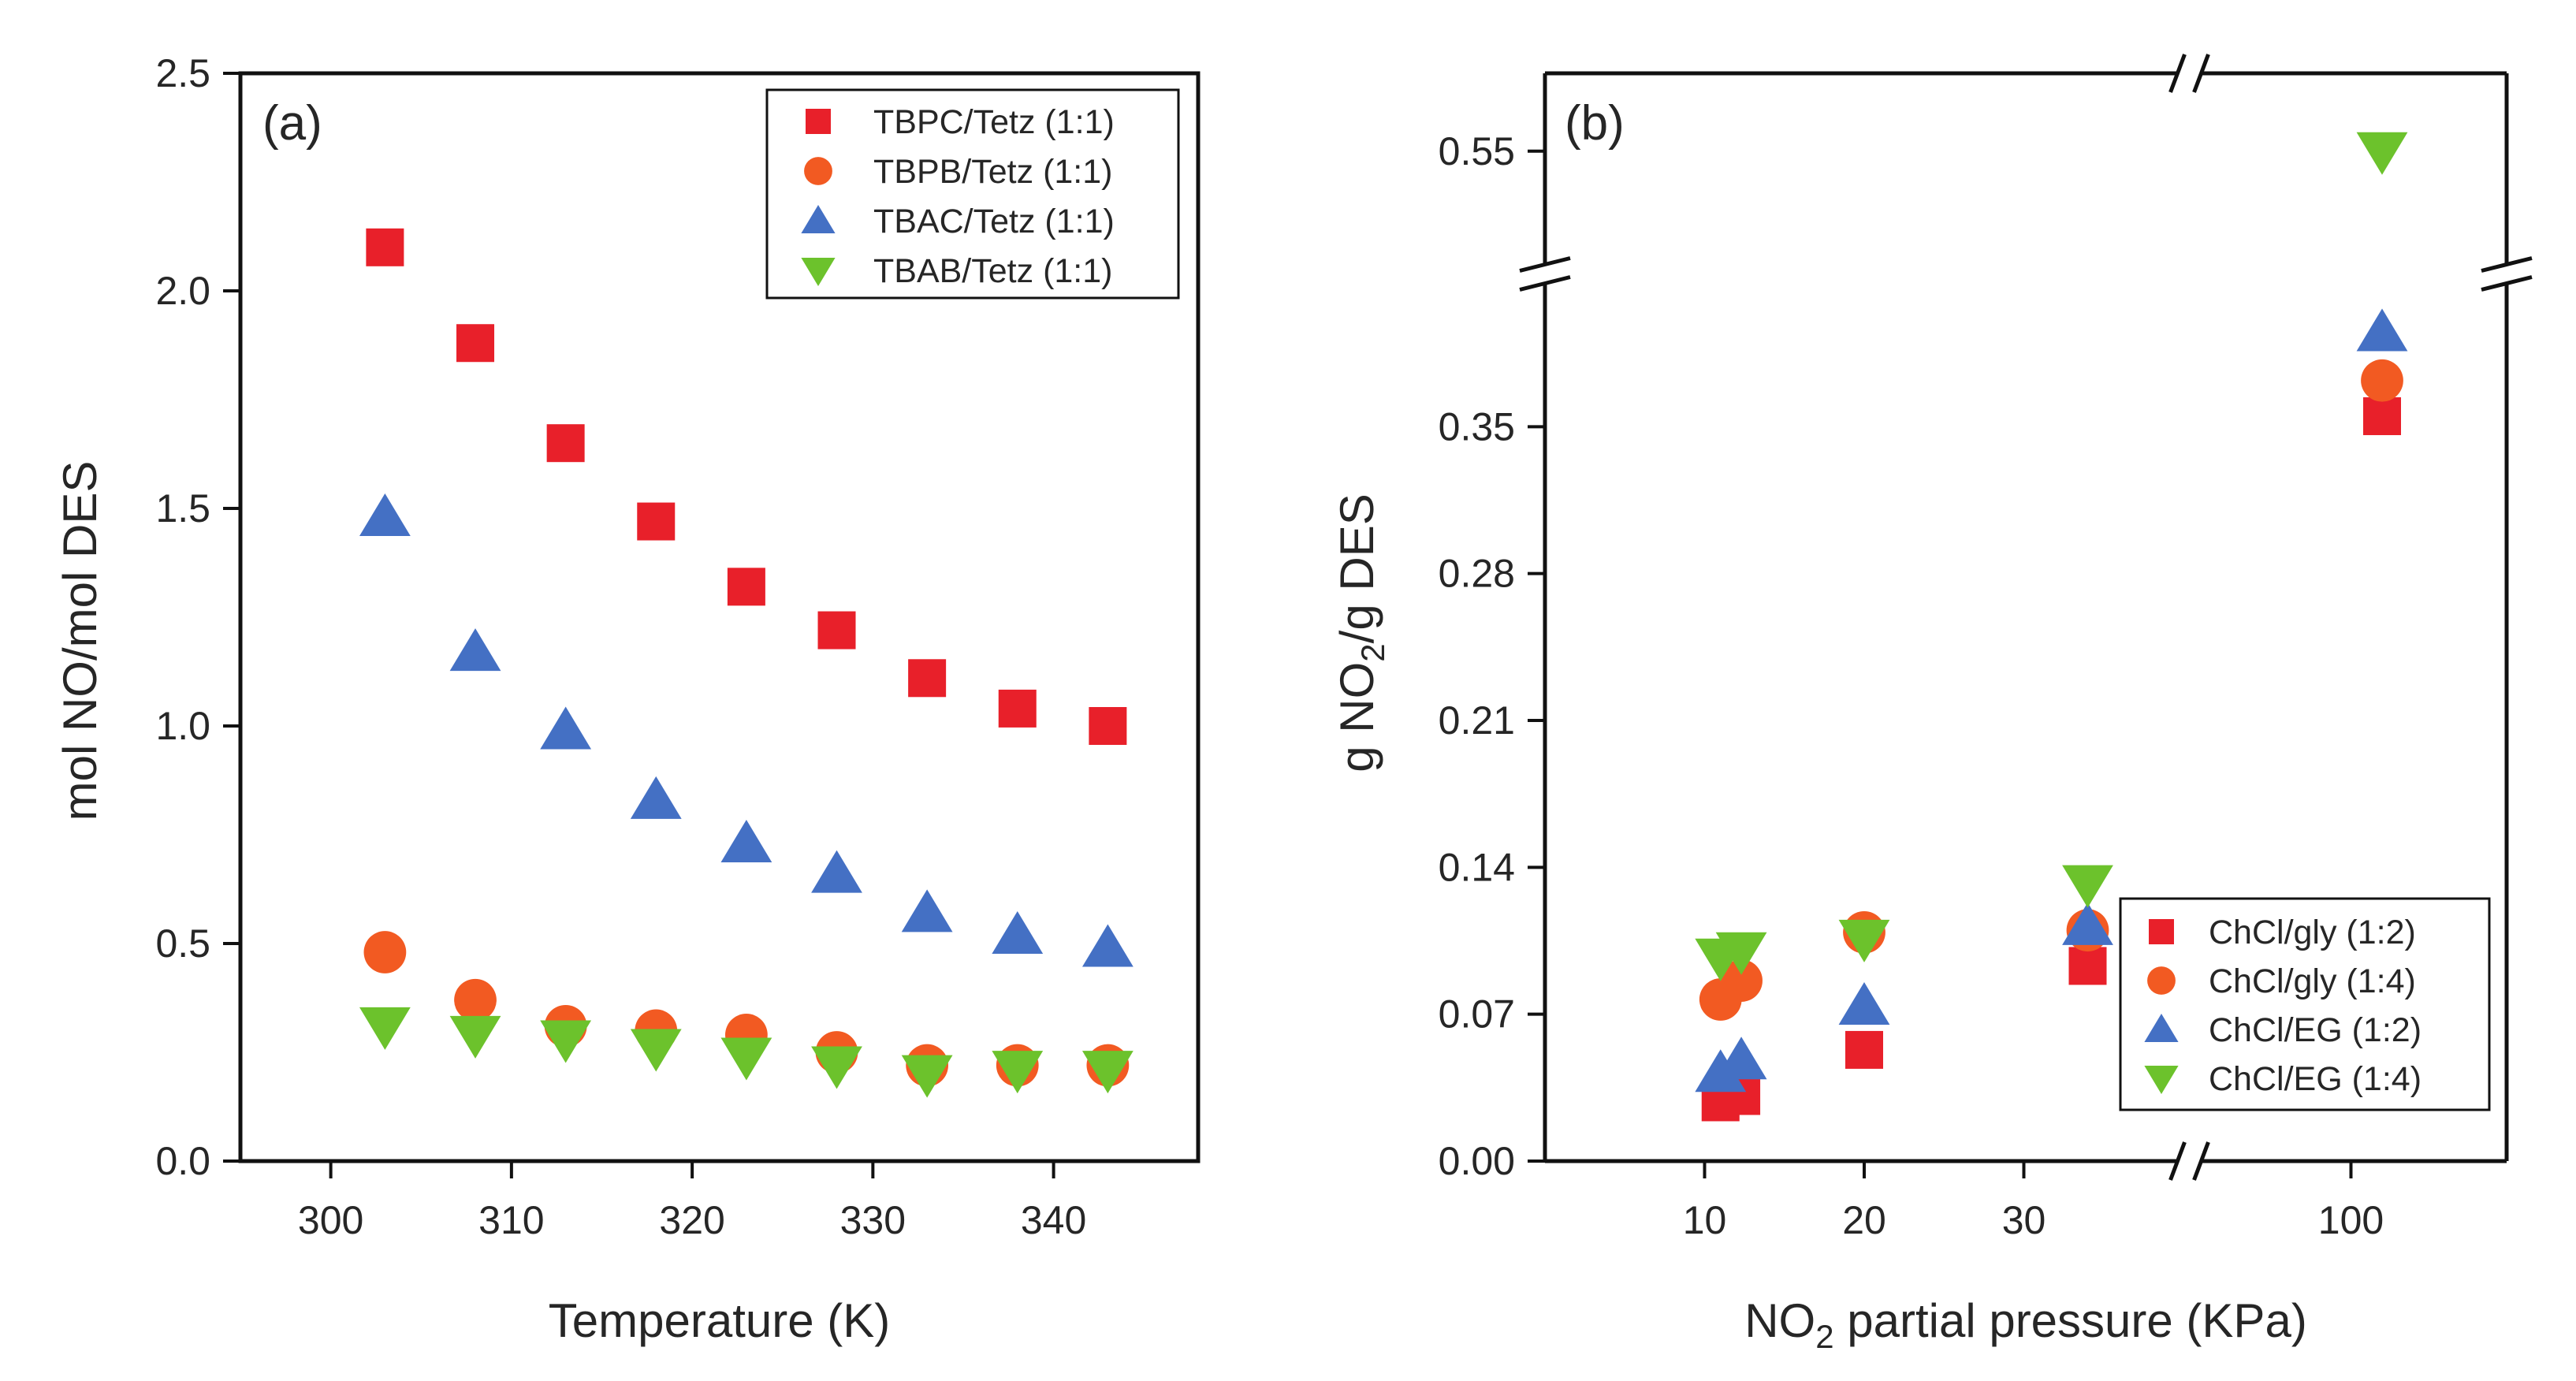  What do you see at coordinates (1477, 720) in the screenshot?
I see `y-tick-label: 0.21` at bounding box center [1477, 720].